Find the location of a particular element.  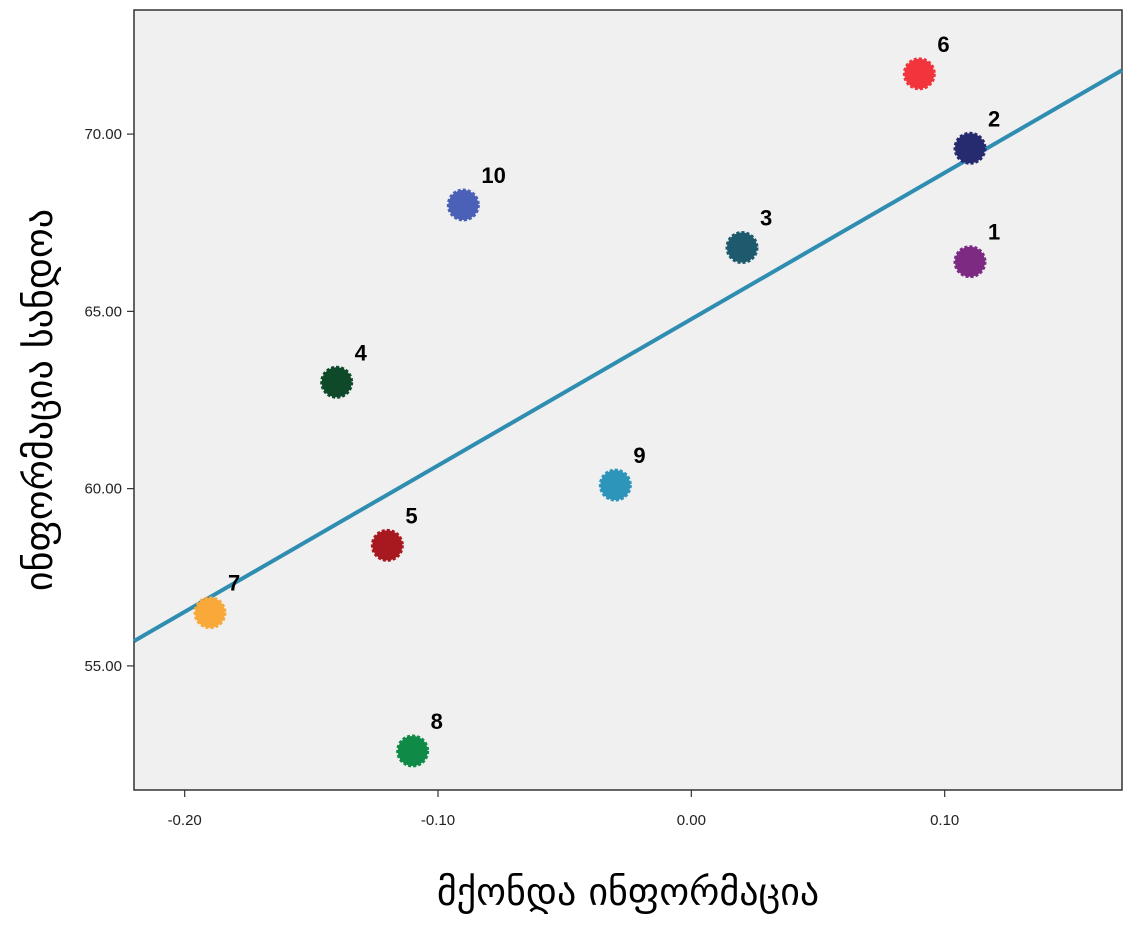

y-tick-label: 70.00 is located at coordinates (103, 134).